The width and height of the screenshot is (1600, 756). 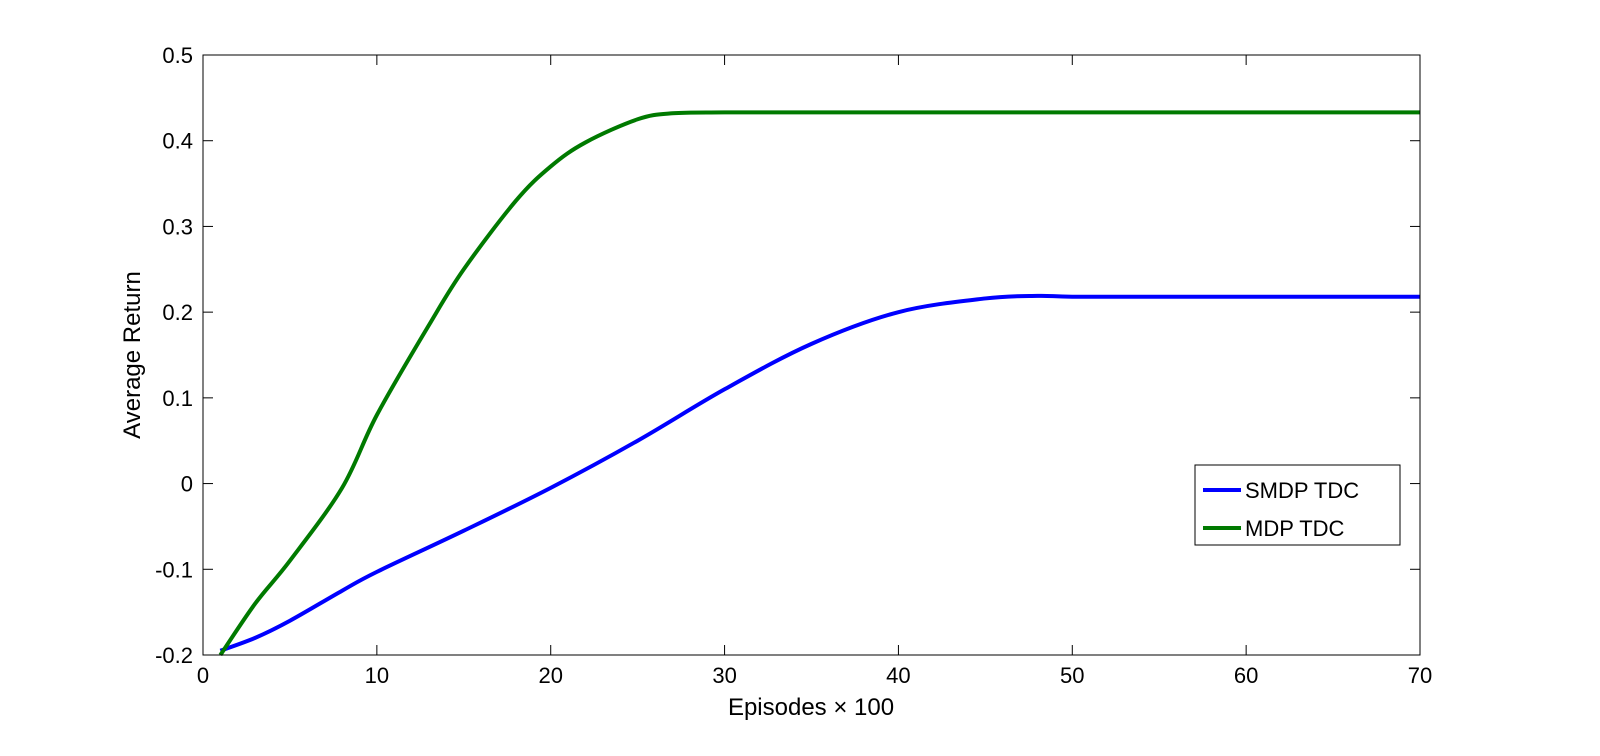 What do you see at coordinates (177, 55) in the screenshot?
I see `y-tick-label: 0.5` at bounding box center [177, 55].